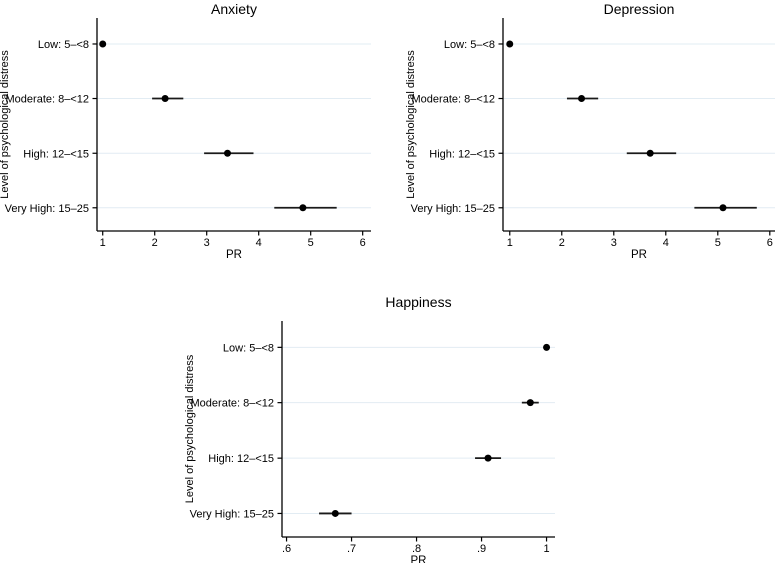  What do you see at coordinates (286, 549) in the screenshot?
I see `x-tick-label: .6` at bounding box center [286, 549].